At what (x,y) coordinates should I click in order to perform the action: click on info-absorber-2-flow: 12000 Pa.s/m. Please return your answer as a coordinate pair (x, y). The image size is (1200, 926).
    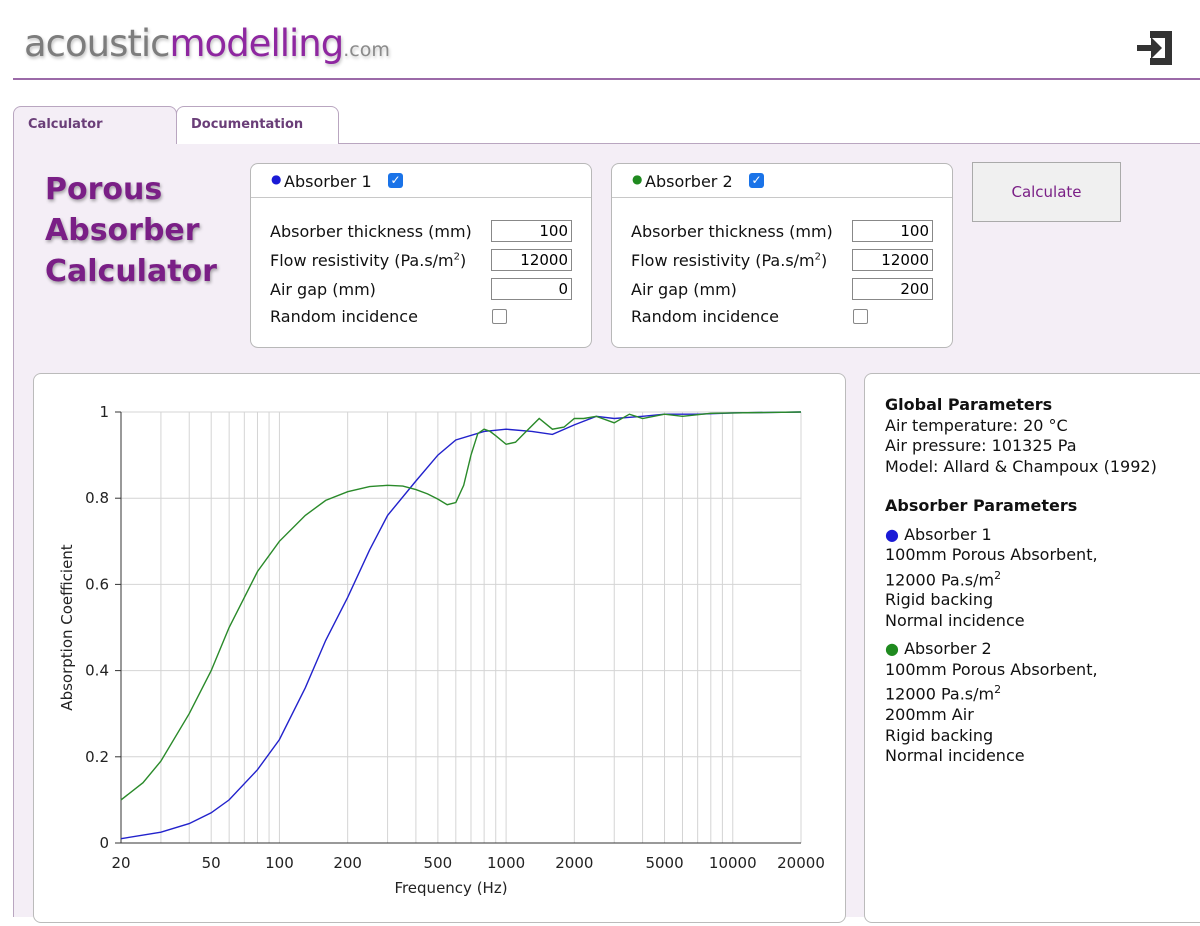
    Looking at the image, I should click on (940, 694).